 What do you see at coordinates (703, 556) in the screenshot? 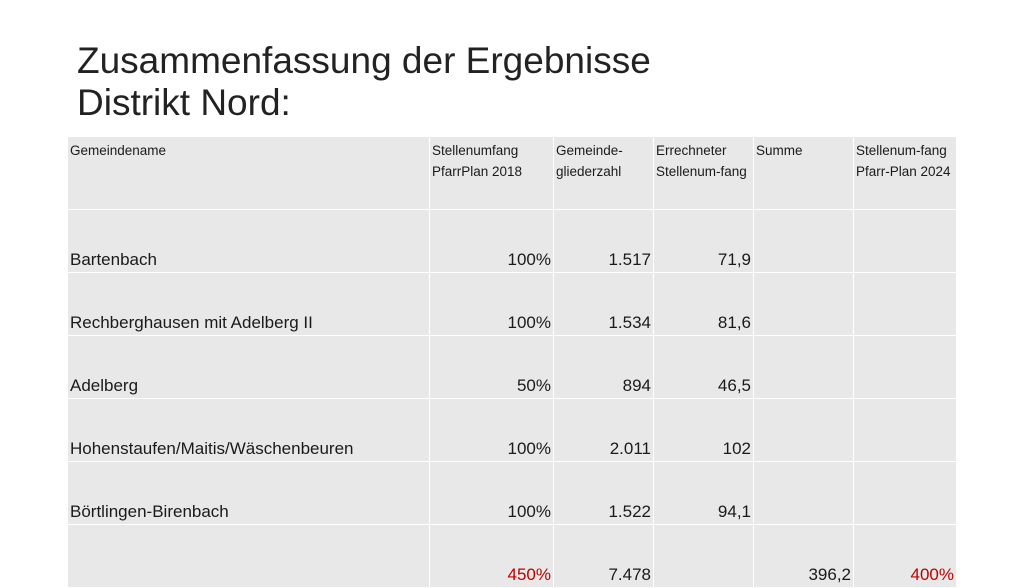
I see `total-errechnet` at bounding box center [703, 556].